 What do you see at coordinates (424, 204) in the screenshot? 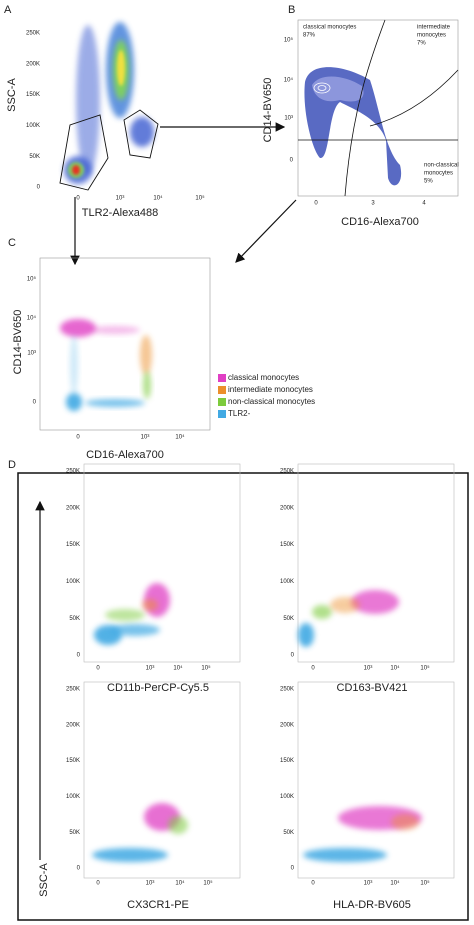
I see `x-tick-label: 4` at bounding box center [424, 204].